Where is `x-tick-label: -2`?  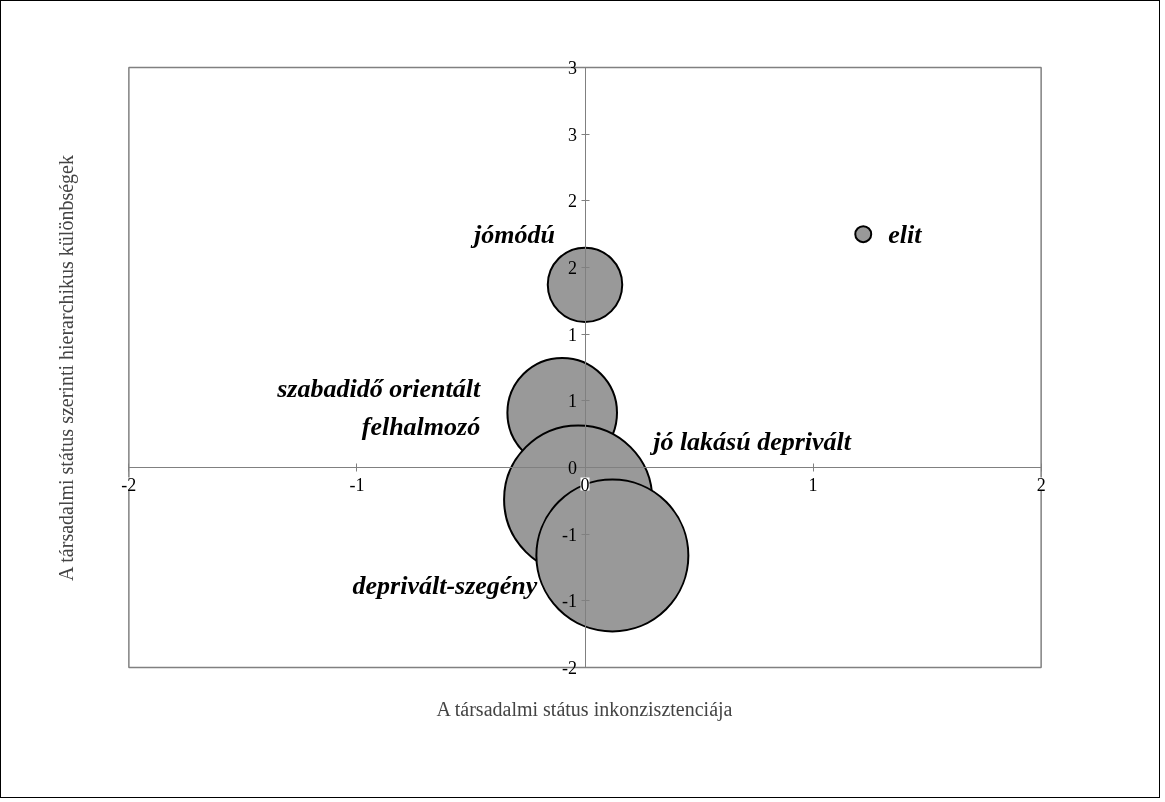 x-tick-label: -2 is located at coordinates (129, 484).